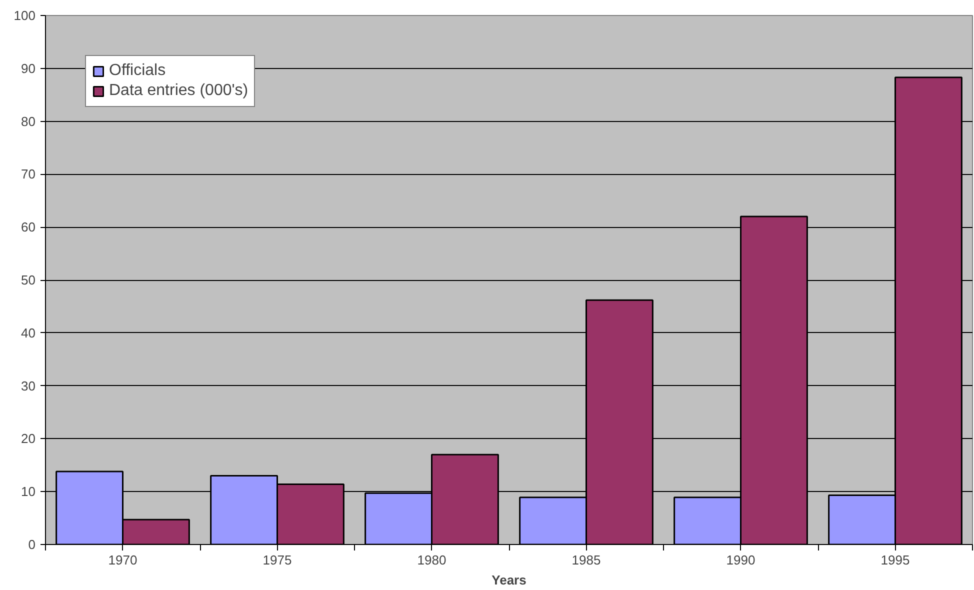 The image size is (974, 590). What do you see at coordinates (277, 560) in the screenshot?
I see `x-tick-label: 1975` at bounding box center [277, 560].